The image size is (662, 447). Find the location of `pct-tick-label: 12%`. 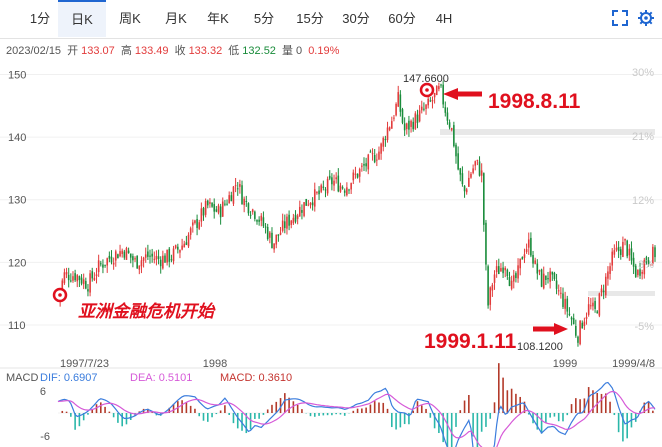

pct-tick-label: 12% is located at coordinates (643, 201).